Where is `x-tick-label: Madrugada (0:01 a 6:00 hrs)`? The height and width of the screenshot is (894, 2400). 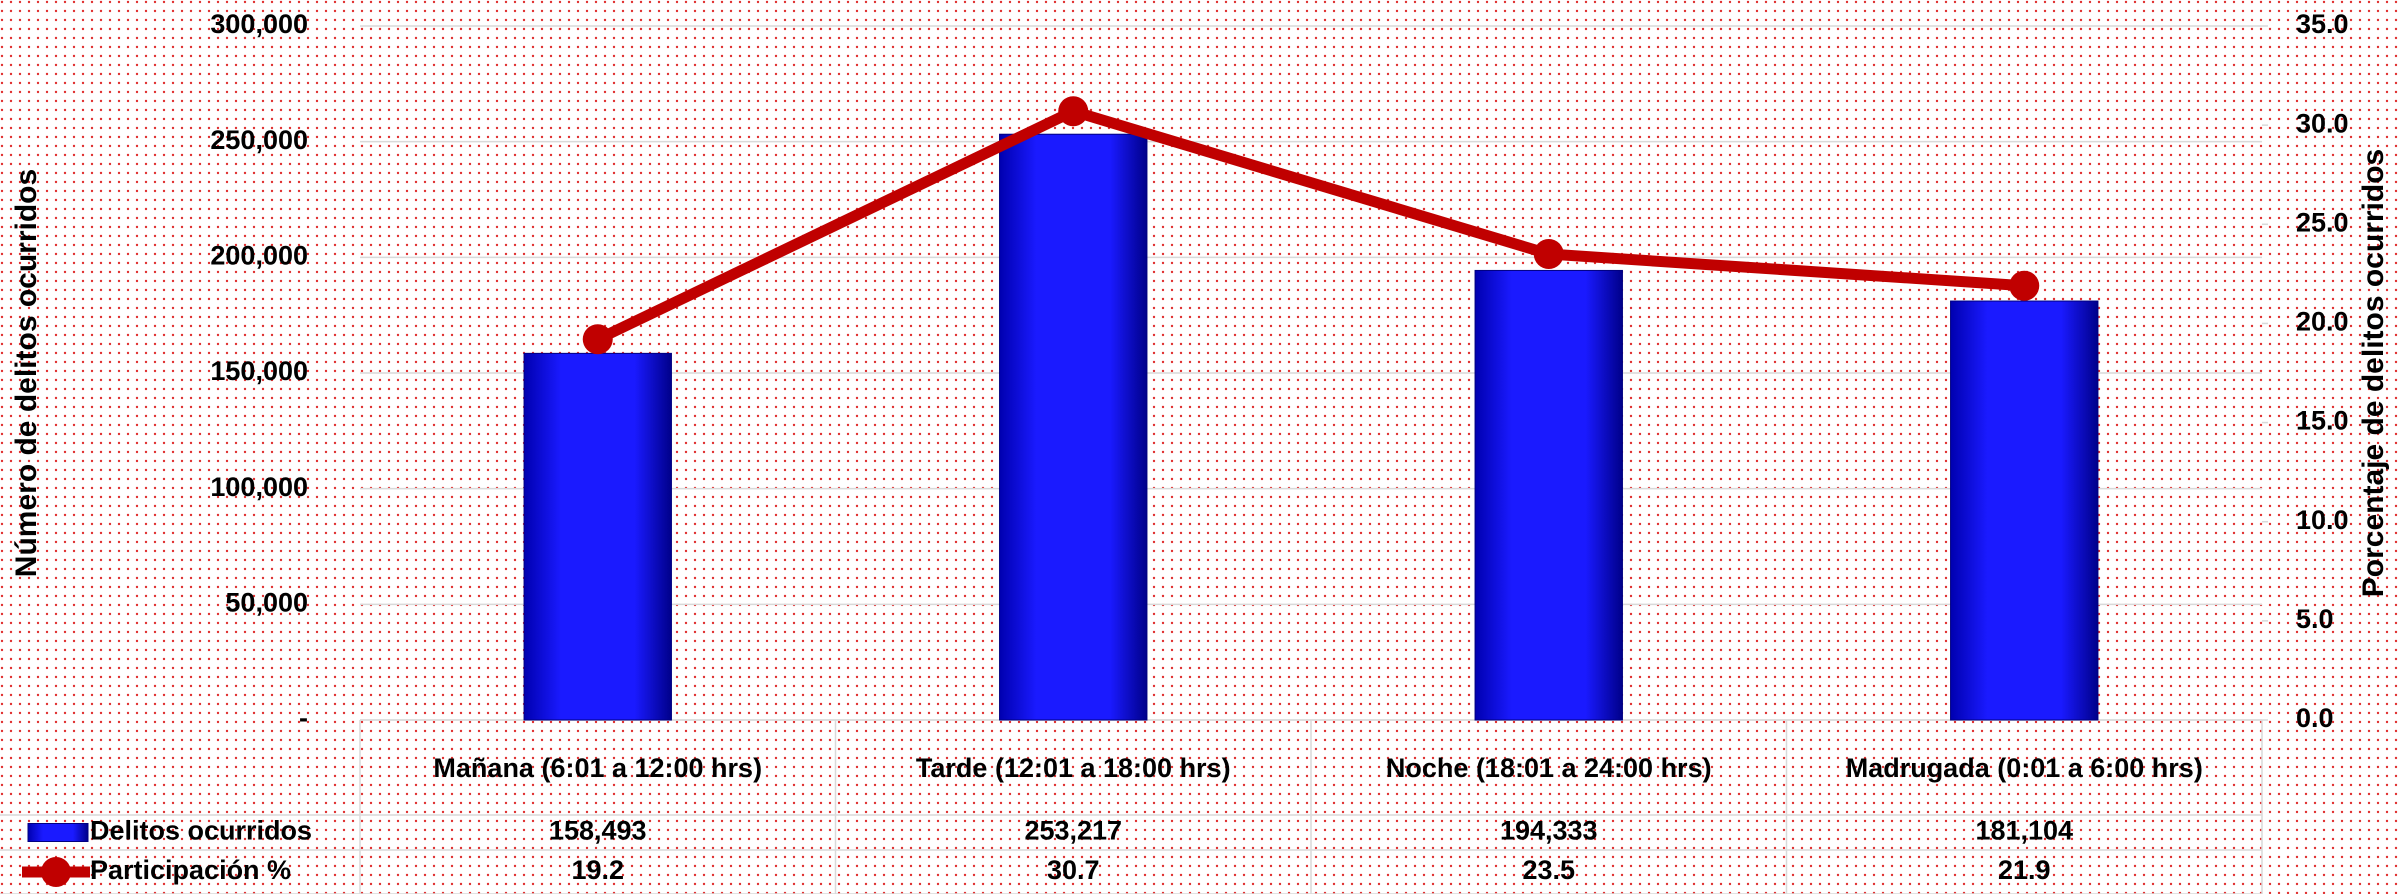 x-tick-label: Madrugada (0:01 a 6:00 hrs) is located at coordinates (2024, 767).